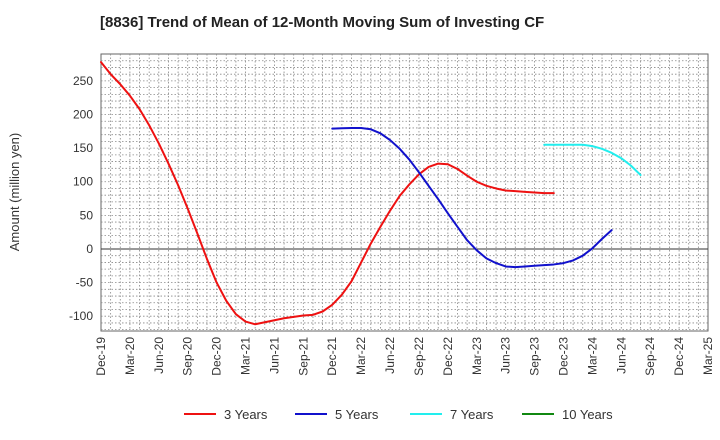 The image size is (720, 440). I want to click on x-tick-label: Jun-21, so click(274, 355).